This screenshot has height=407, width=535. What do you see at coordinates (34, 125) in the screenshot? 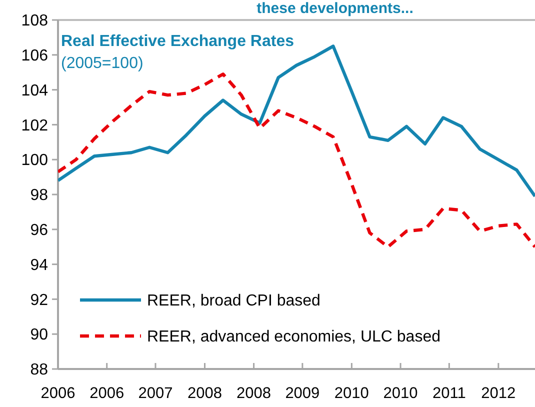
I see `y-tick-label: 102` at bounding box center [34, 125].